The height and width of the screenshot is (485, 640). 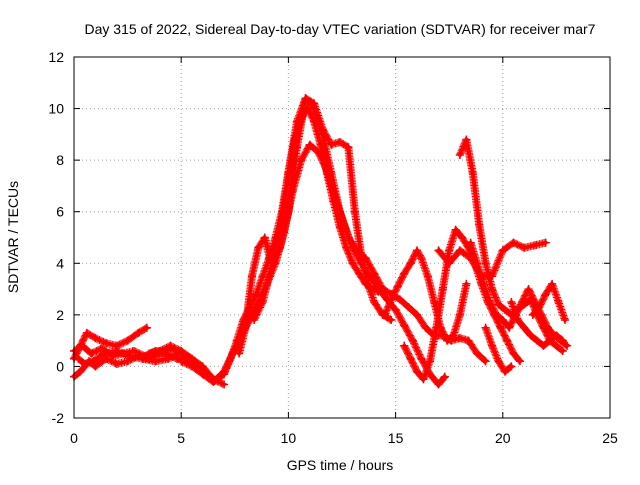 What do you see at coordinates (425, 295) in the screenshot?
I see `series-arc-i` at bounding box center [425, 295].